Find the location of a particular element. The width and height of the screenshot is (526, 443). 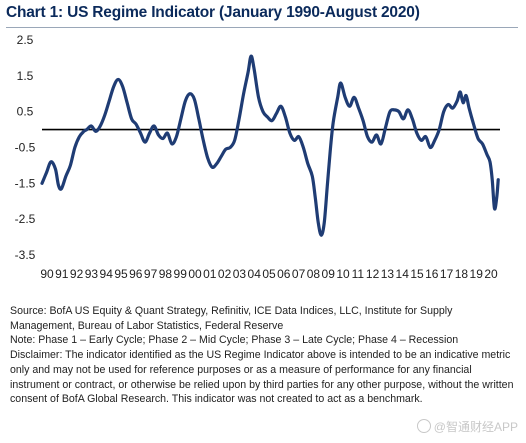

x-tick-label: 10 is located at coordinates (343, 274).